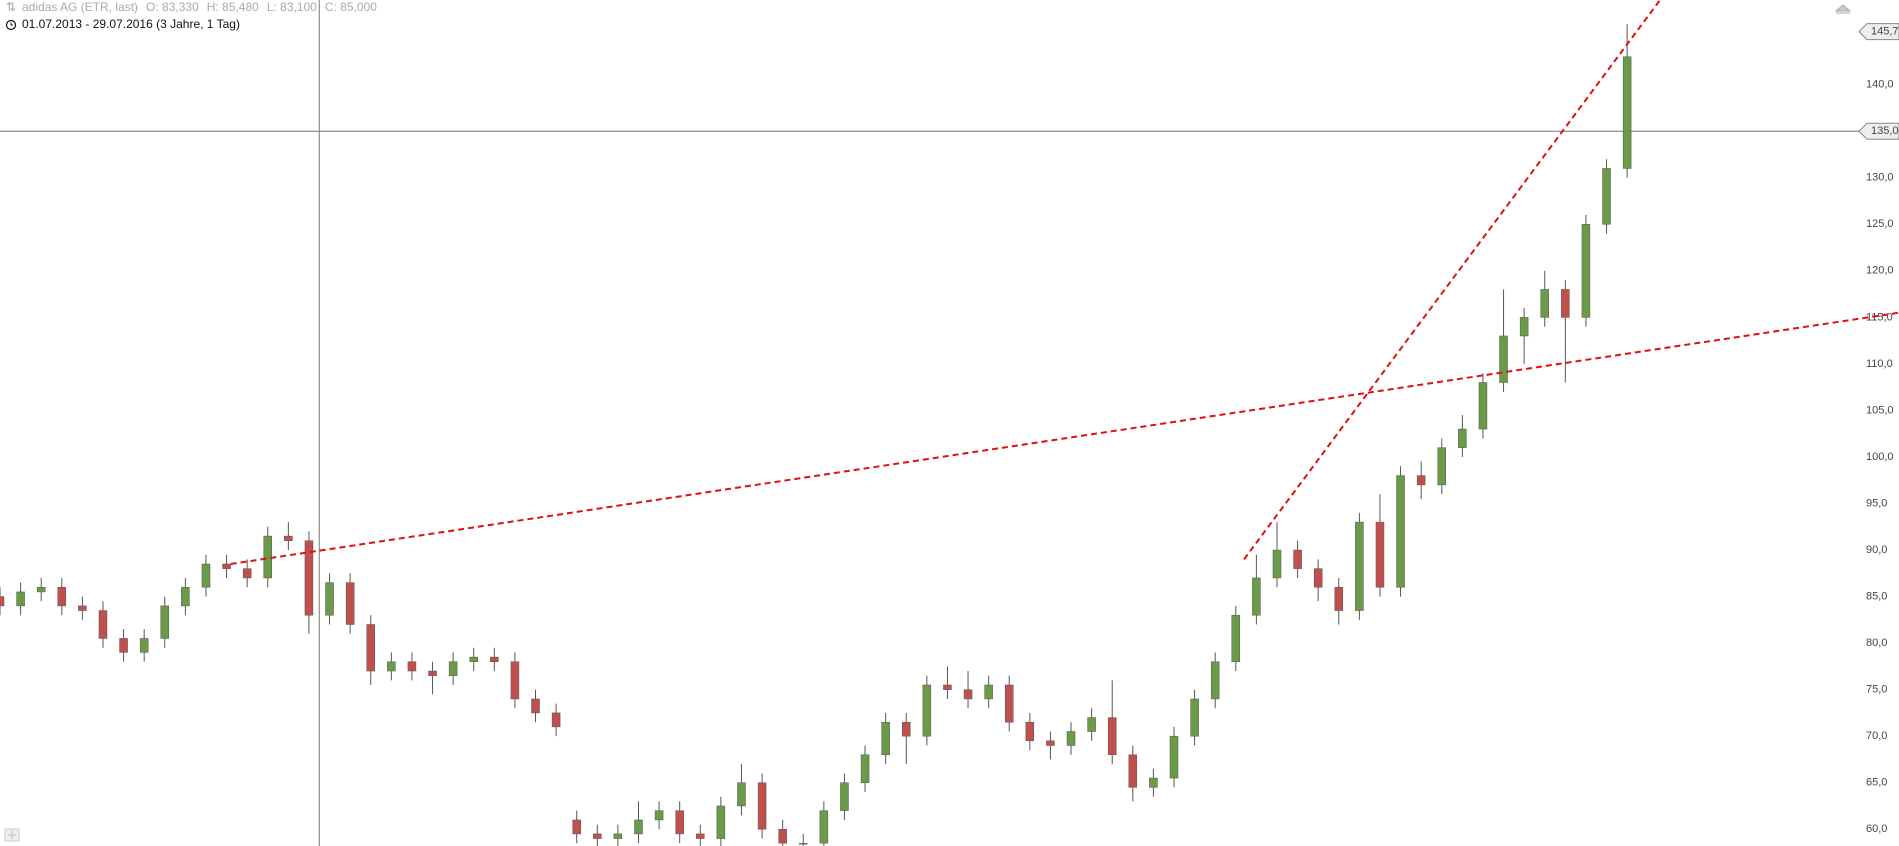  Describe the element at coordinates (1879, 317) in the screenshot. I see `y-tick-label: 115,0` at that location.